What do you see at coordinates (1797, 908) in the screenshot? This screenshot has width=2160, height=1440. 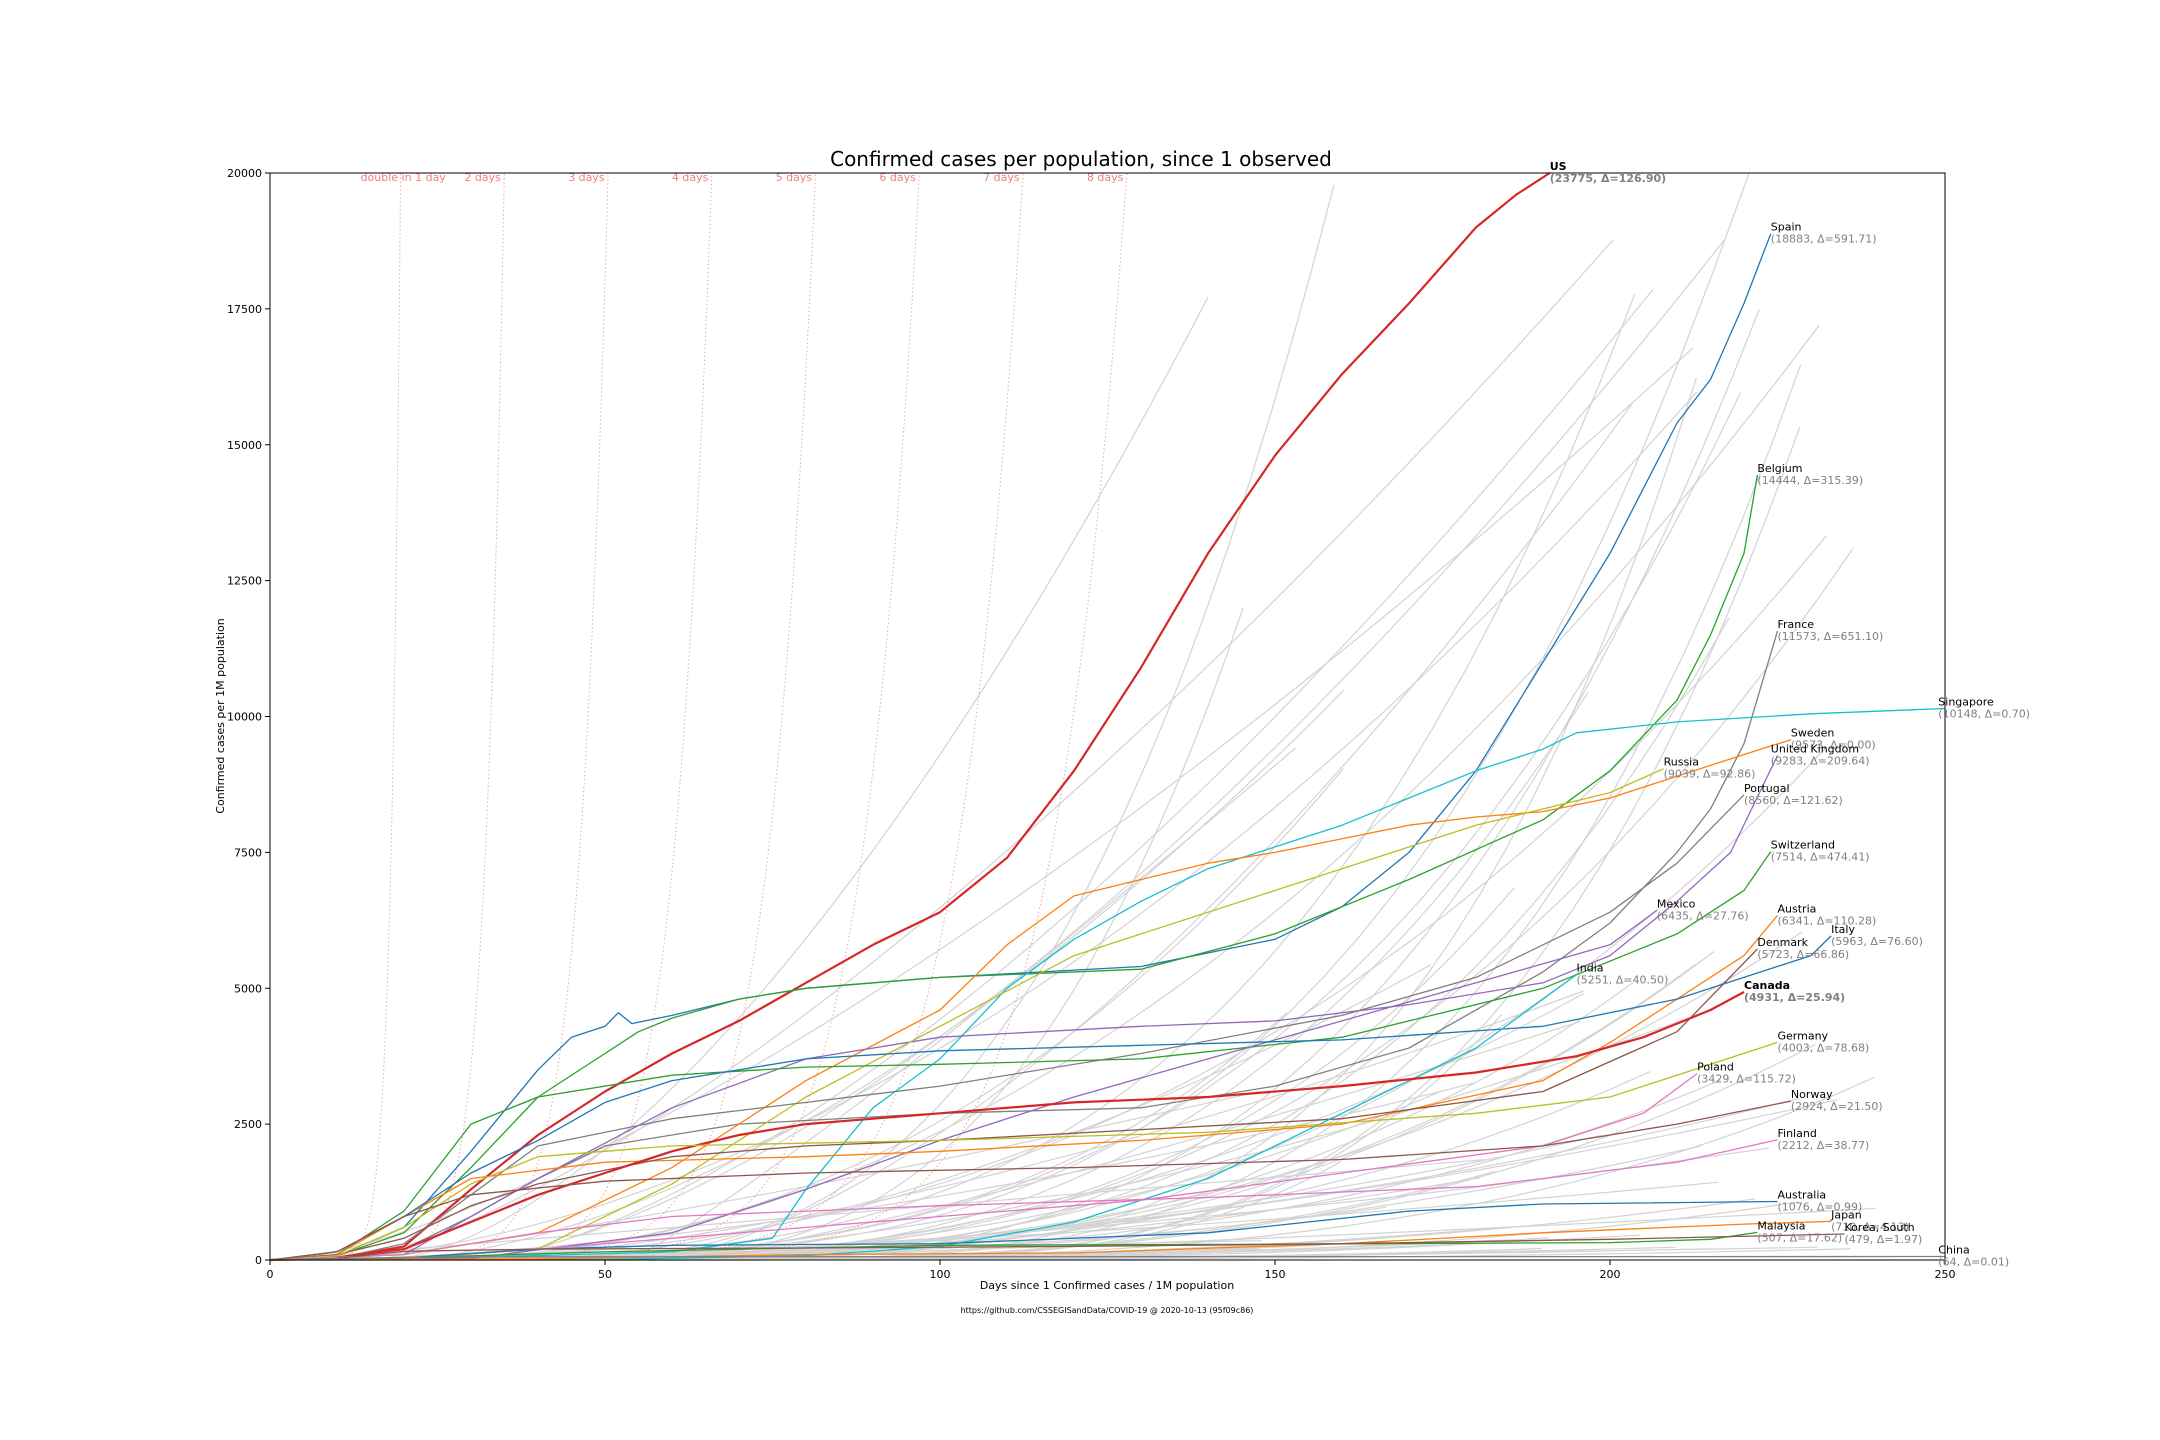 I see `series-label-name: Austria` at bounding box center [1797, 908].